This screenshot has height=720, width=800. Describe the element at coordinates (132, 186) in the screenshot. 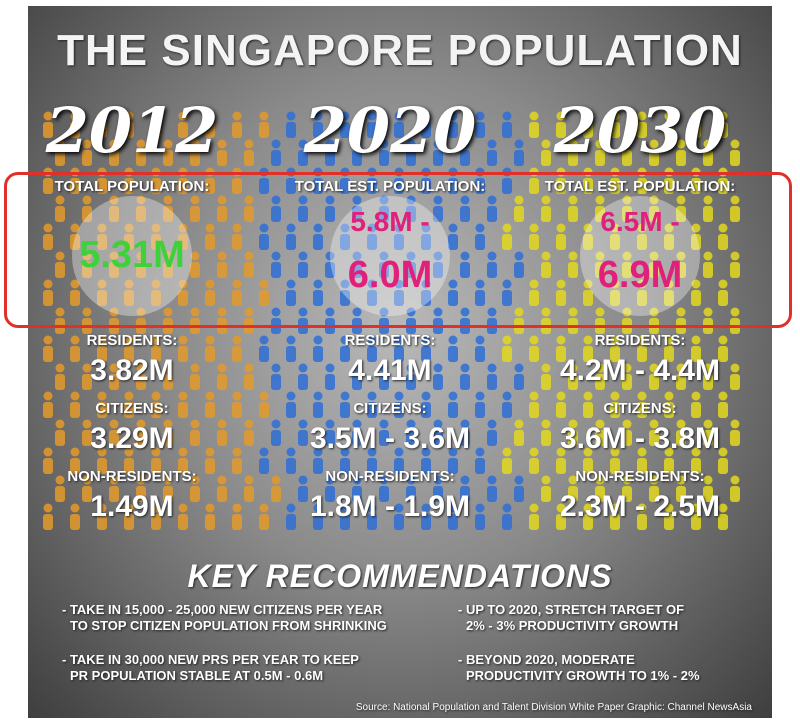

I see `total-label: TOTAL POPULATION:` at that location.